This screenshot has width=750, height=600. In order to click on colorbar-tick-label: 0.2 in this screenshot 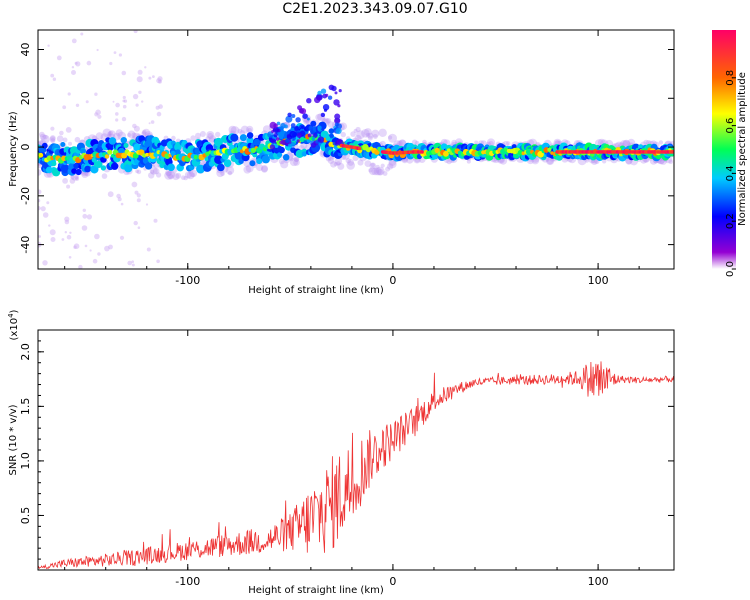, I will do `click(730, 221)`.